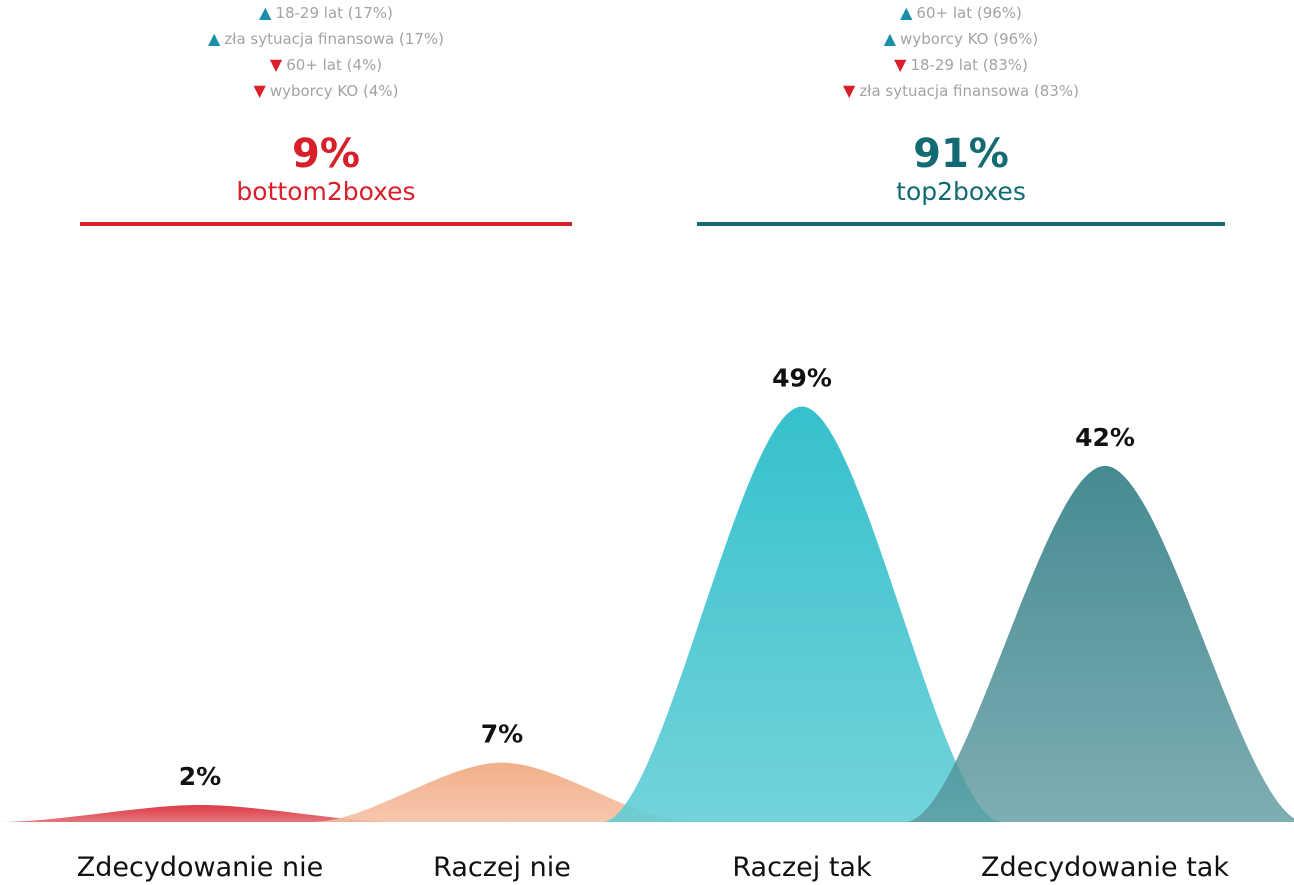 This screenshot has width=1294, height=885. I want to click on breakdown-item: ▼ 60+ lat (4%), so click(326, 65).